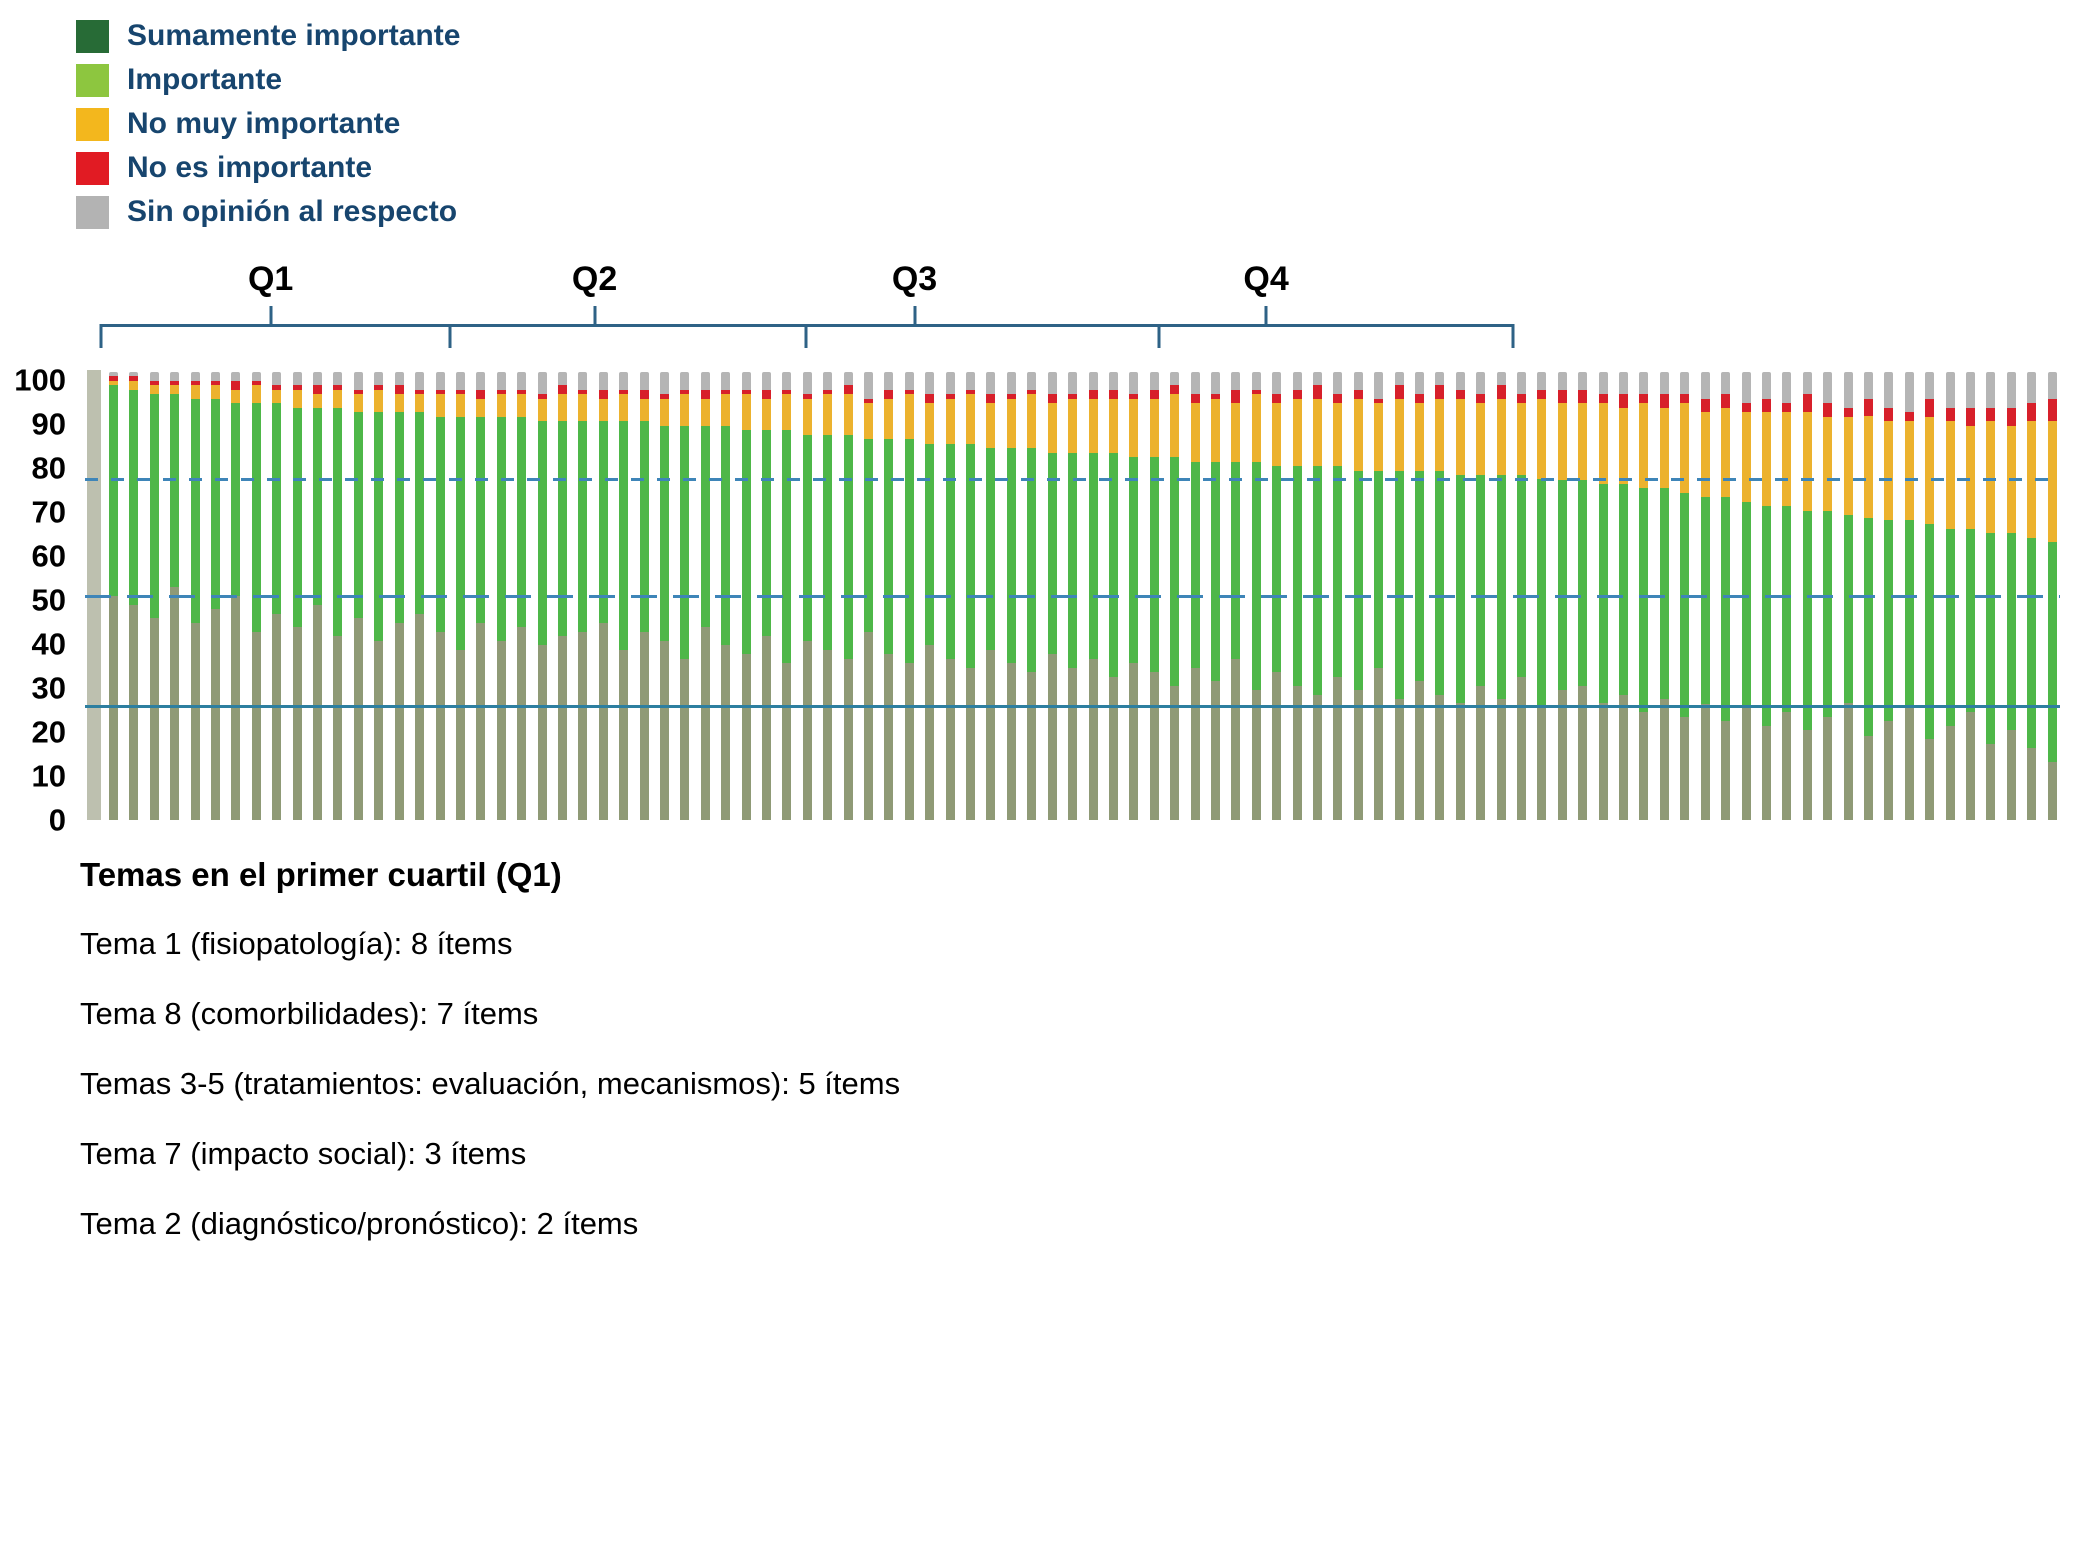 The image size is (2095, 1567). I want to click on legend-swatch, so click(92, 168).